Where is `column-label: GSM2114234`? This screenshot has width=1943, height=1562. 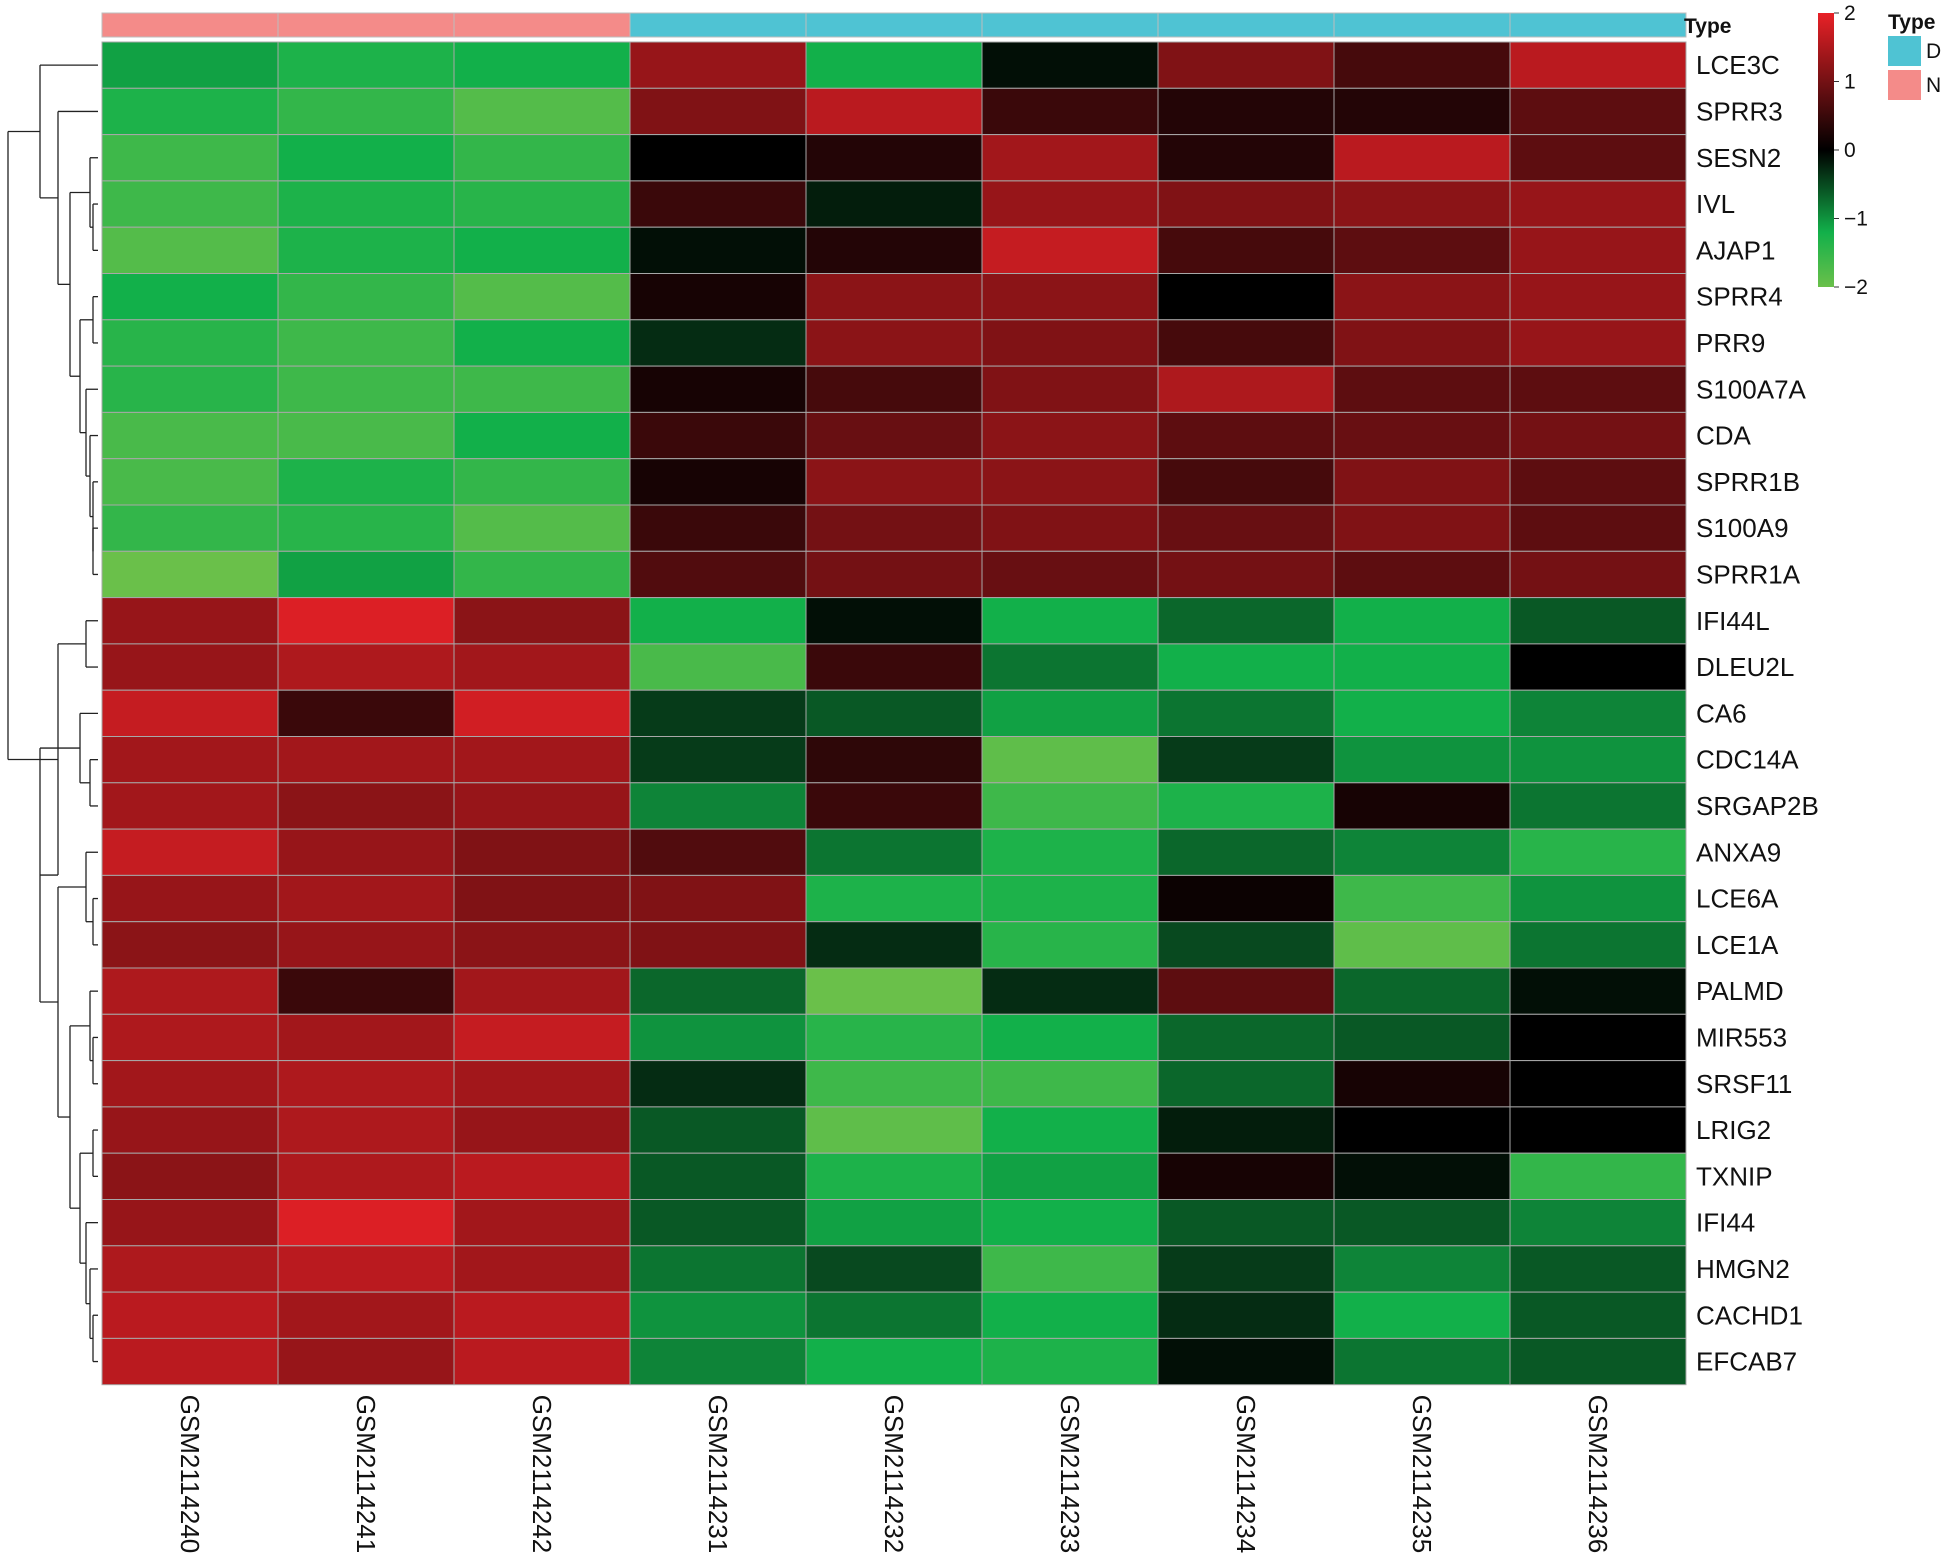
column-label: GSM2114234 is located at coordinates (1246, 1474).